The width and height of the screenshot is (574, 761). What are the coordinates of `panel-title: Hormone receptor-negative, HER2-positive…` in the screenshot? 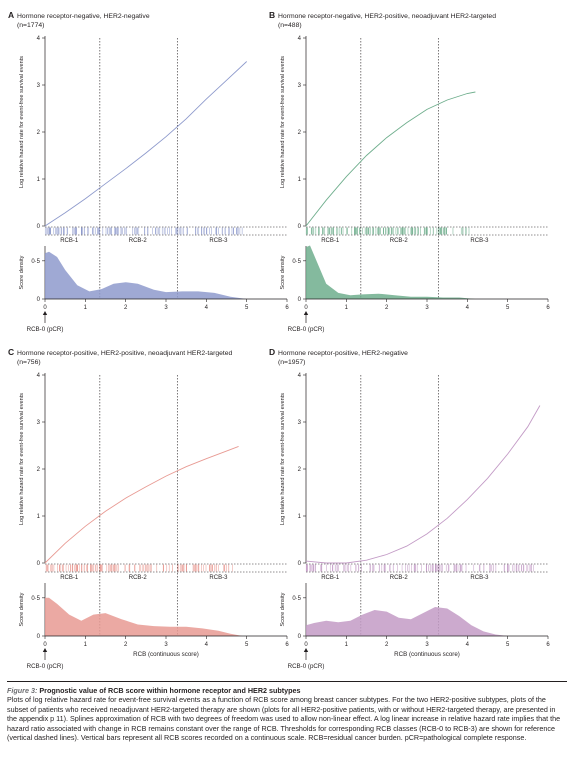 It's located at (387, 16).